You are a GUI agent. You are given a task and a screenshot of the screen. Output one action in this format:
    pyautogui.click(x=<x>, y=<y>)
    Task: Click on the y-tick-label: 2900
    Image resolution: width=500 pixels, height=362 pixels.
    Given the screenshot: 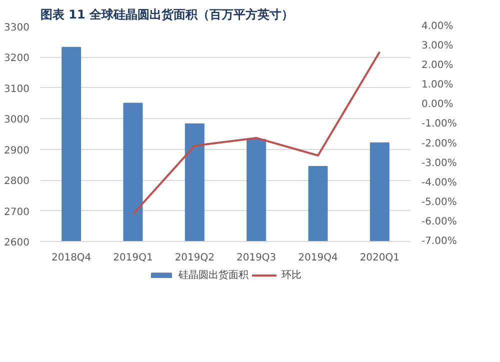 What is the action you would take?
    pyautogui.click(x=17, y=150)
    